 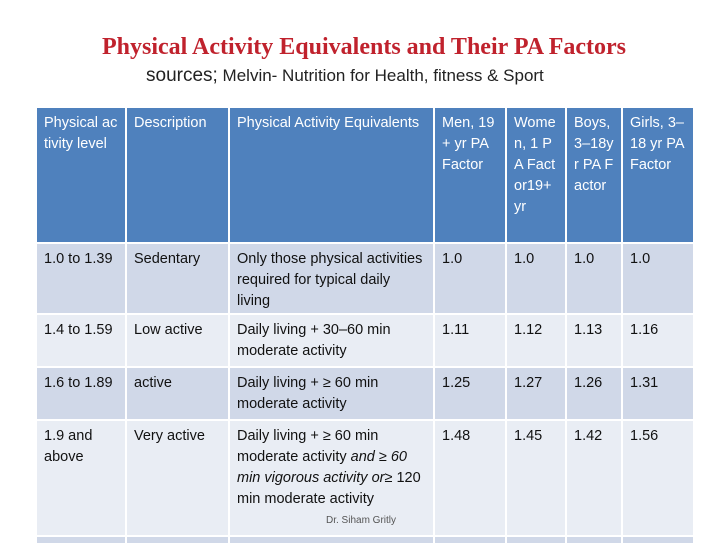 What do you see at coordinates (177, 278) in the screenshot?
I see `cell-description: Sedentary` at bounding box center [177, 278].